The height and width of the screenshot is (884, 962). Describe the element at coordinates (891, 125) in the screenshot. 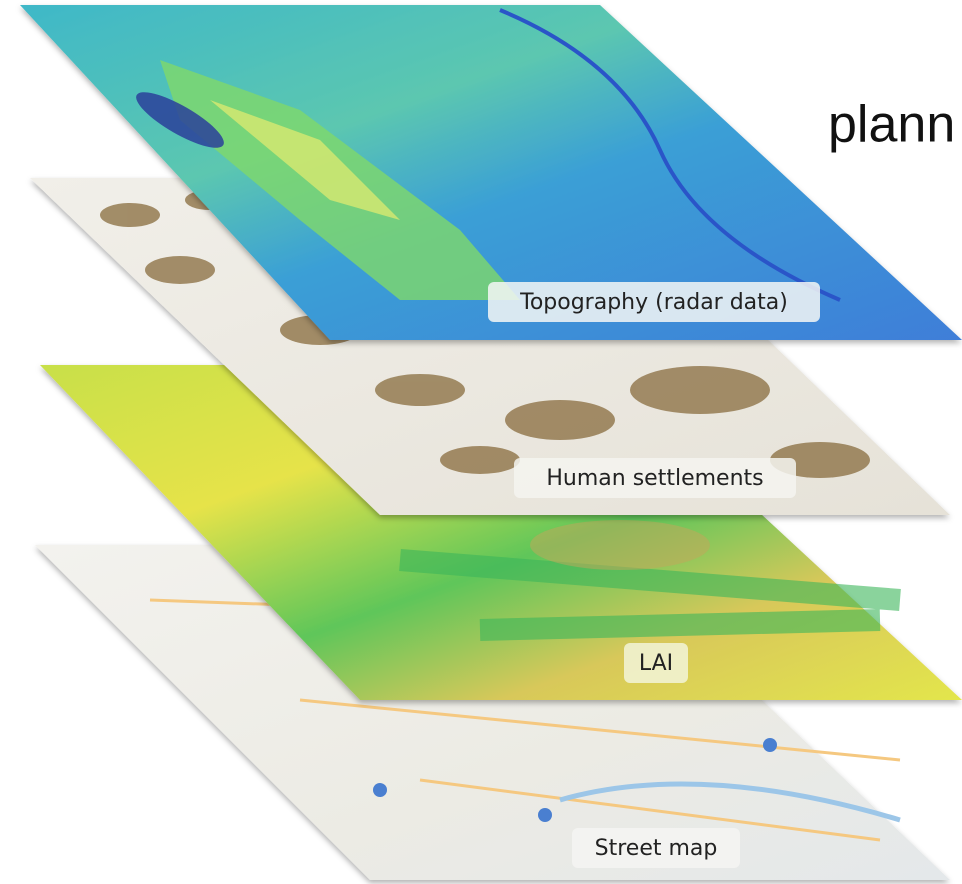

I see `heading: plann` at that location.